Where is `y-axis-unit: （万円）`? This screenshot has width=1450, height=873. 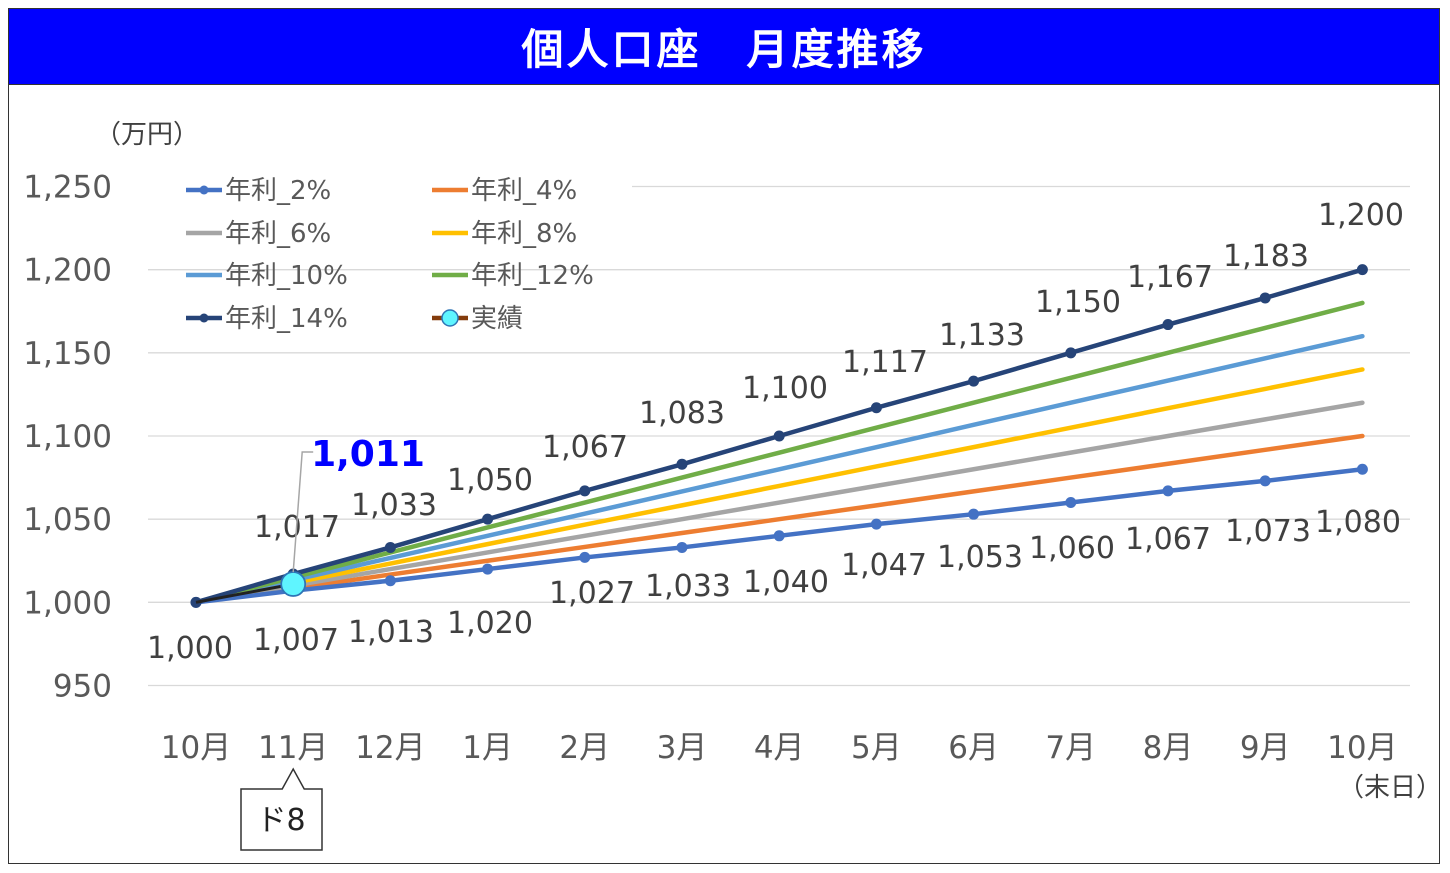
y-axis-unit: （万円） is located at coordinates (147, 135).